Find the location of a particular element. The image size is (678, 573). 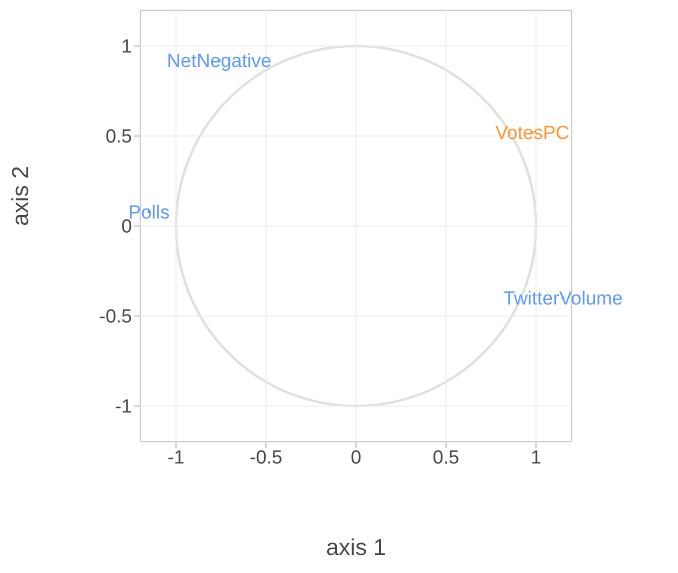

y-axis-title: axis 2 is located at coordinates (20, 196).